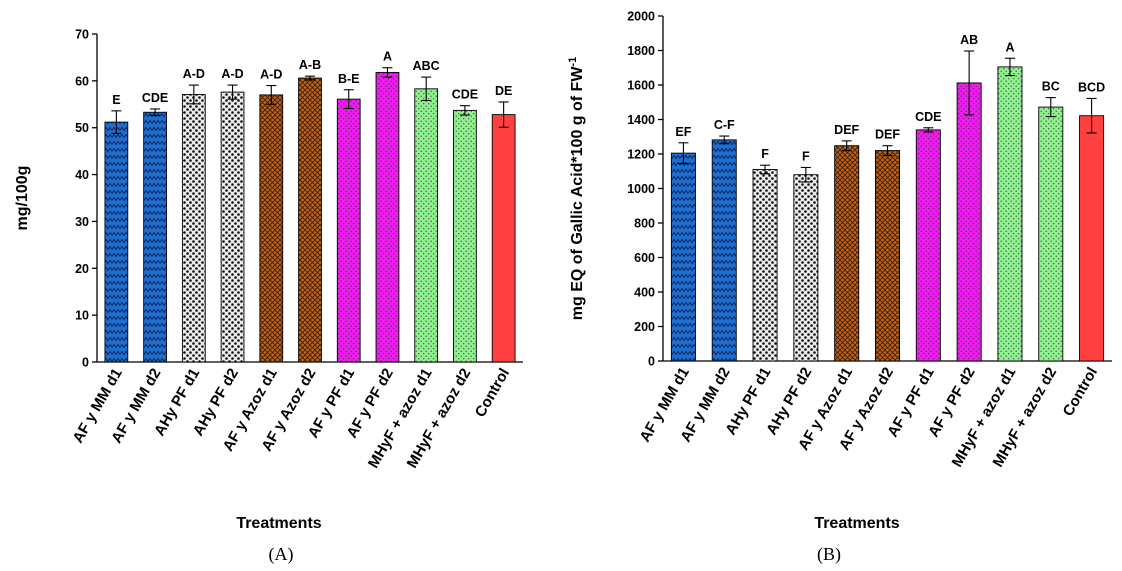  Describe the element at coordinates (82, 222) in the screenshot. I see `y-tick-label: 30` at that location.